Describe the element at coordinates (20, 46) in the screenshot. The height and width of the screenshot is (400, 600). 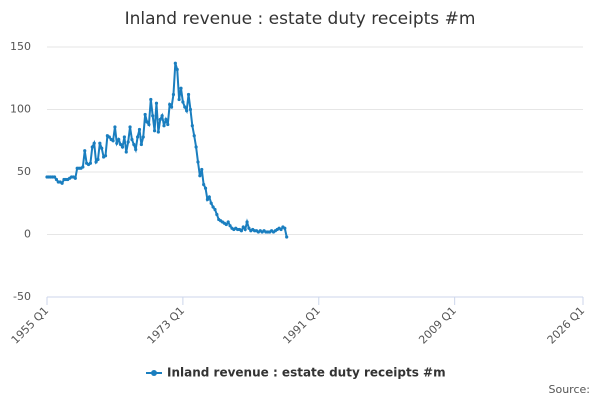
I see `y-tick-label: 150` at that location.